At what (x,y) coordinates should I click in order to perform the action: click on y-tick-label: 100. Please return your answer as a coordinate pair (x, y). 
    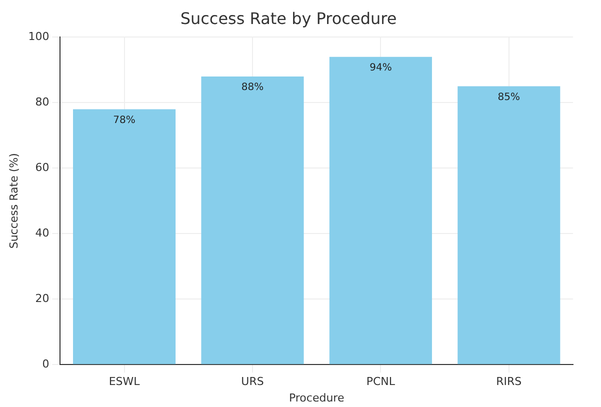
    Looking at the image, I should click on (39, 37).